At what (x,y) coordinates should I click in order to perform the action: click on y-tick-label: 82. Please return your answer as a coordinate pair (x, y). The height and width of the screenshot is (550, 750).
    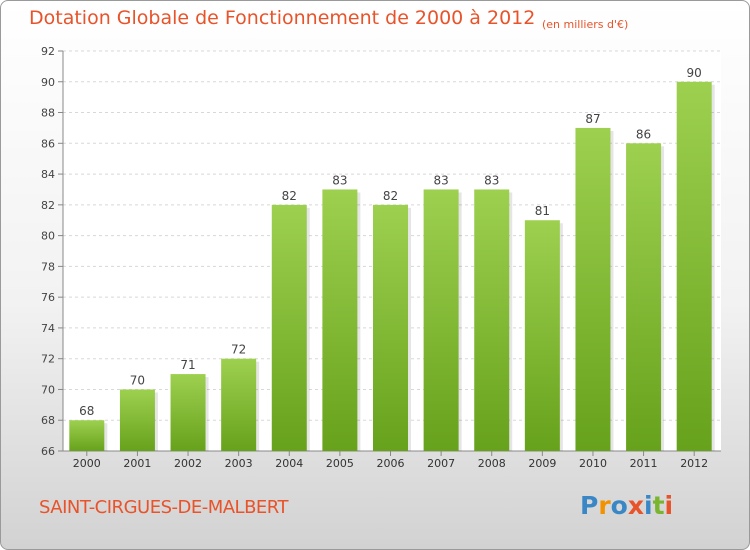
    Looking at the image, I should click on (48, 205).